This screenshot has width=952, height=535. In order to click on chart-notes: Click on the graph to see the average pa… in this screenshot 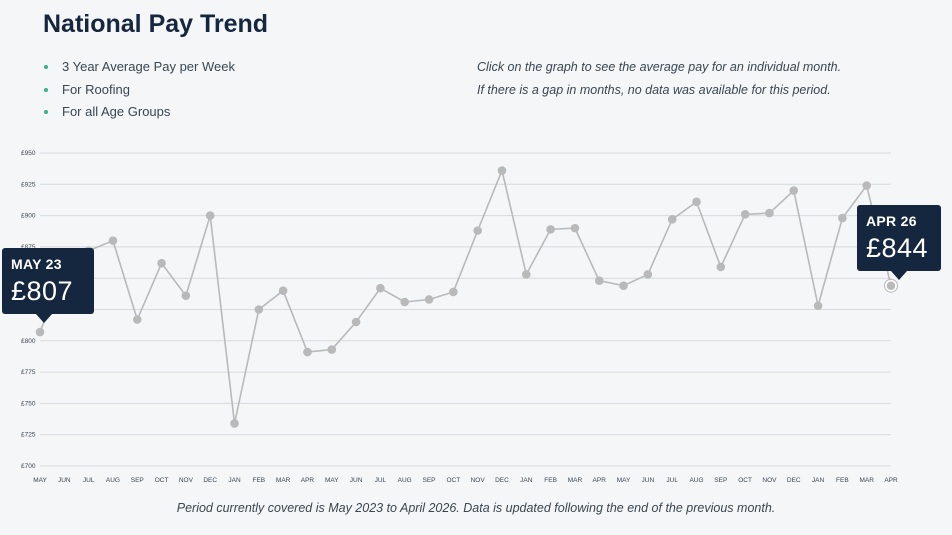, I will do `click(659, 79)`.